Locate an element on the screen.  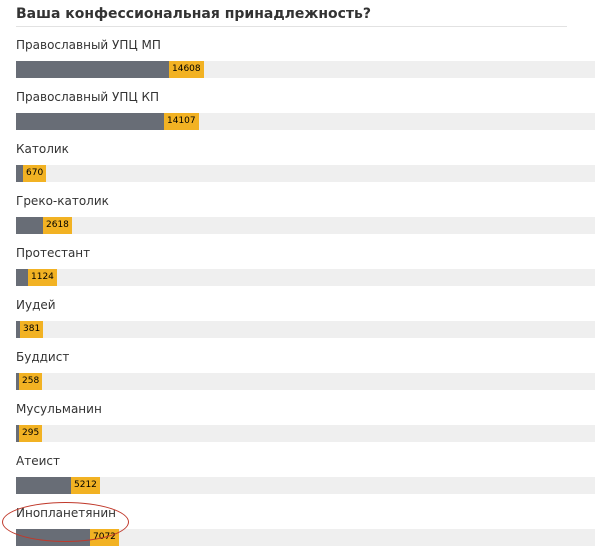
poll-option: Православный УПЦ КП 14107 is located at coordinates (305, 114).